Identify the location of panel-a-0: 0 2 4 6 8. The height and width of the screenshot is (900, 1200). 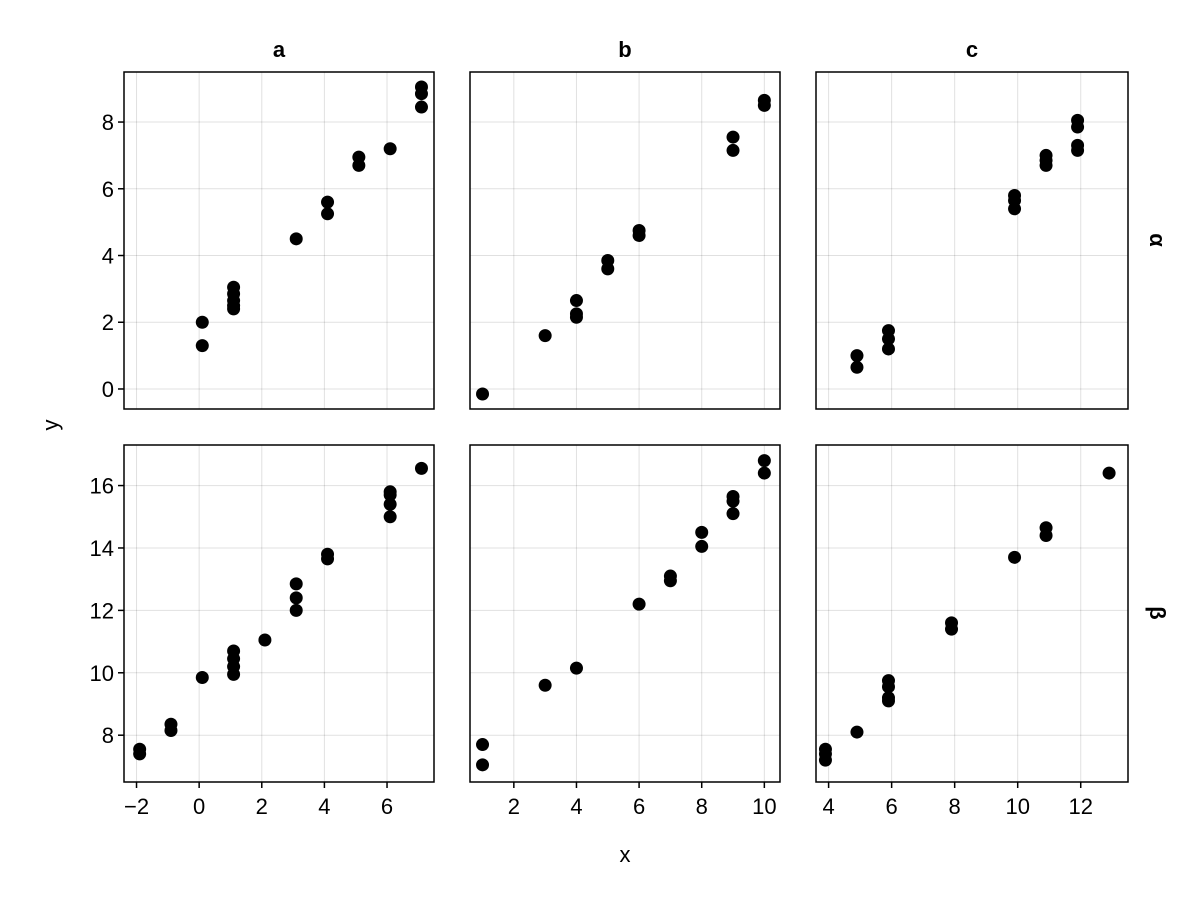
(268, 240).